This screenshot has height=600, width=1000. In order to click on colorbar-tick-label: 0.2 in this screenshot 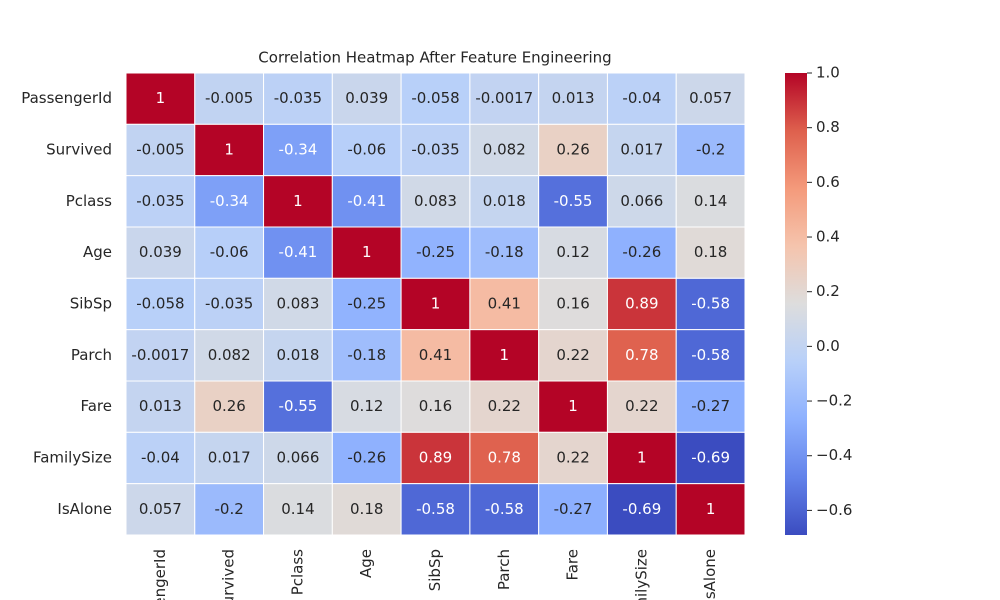, I will do `click(828, 291)`.